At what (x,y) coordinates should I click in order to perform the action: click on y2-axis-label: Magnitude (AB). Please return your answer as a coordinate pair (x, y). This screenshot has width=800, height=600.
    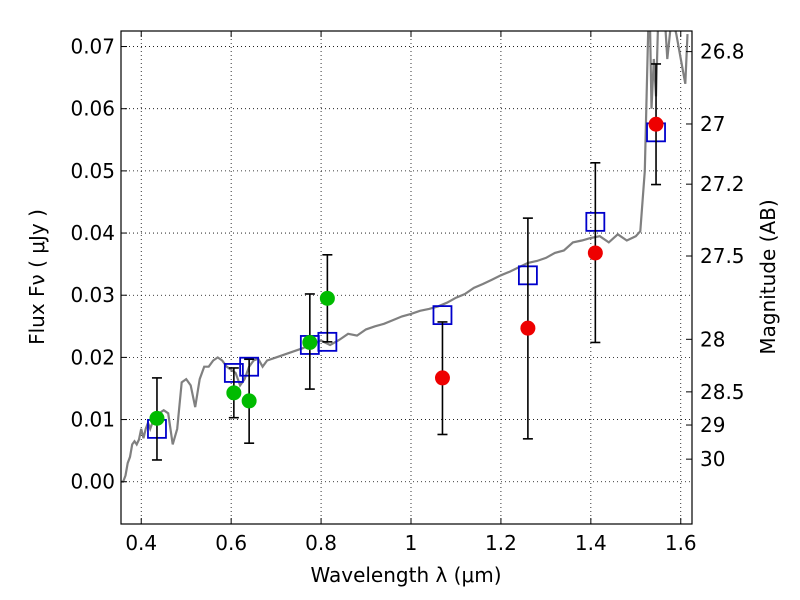
    Looking at the image, I should click on (768, 276).